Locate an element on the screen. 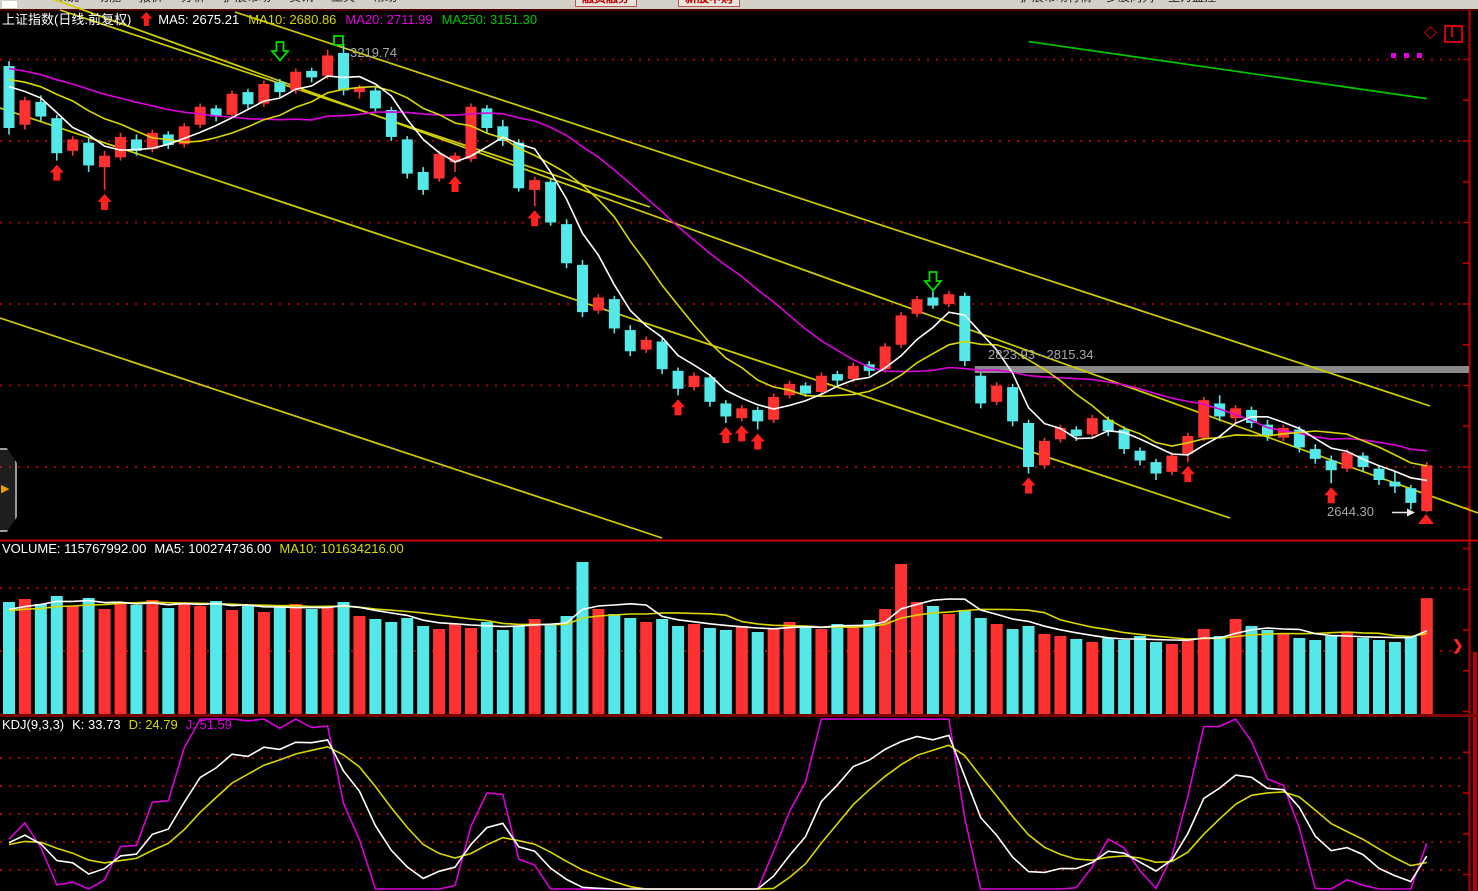 This screenshot has height=891, width=1478. ellipsis-dots-icon is located at coordinates (1406, 55).